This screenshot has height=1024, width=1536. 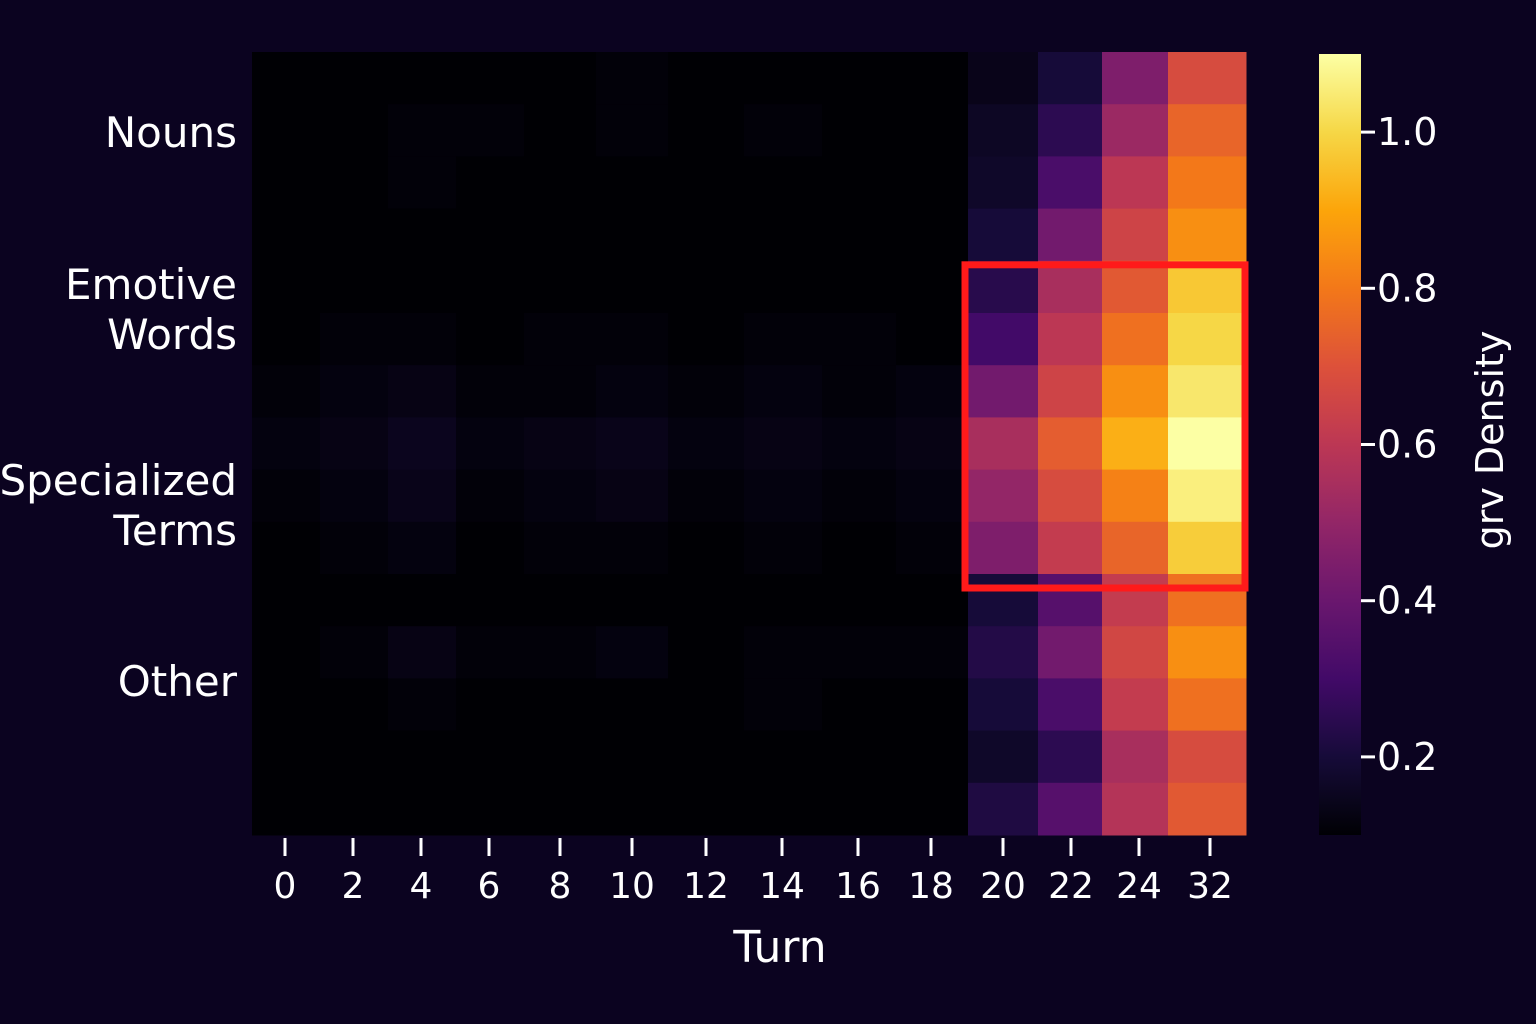 I want to click on colorbar-tick-label: 0.2, so click(x=1407, y=757).